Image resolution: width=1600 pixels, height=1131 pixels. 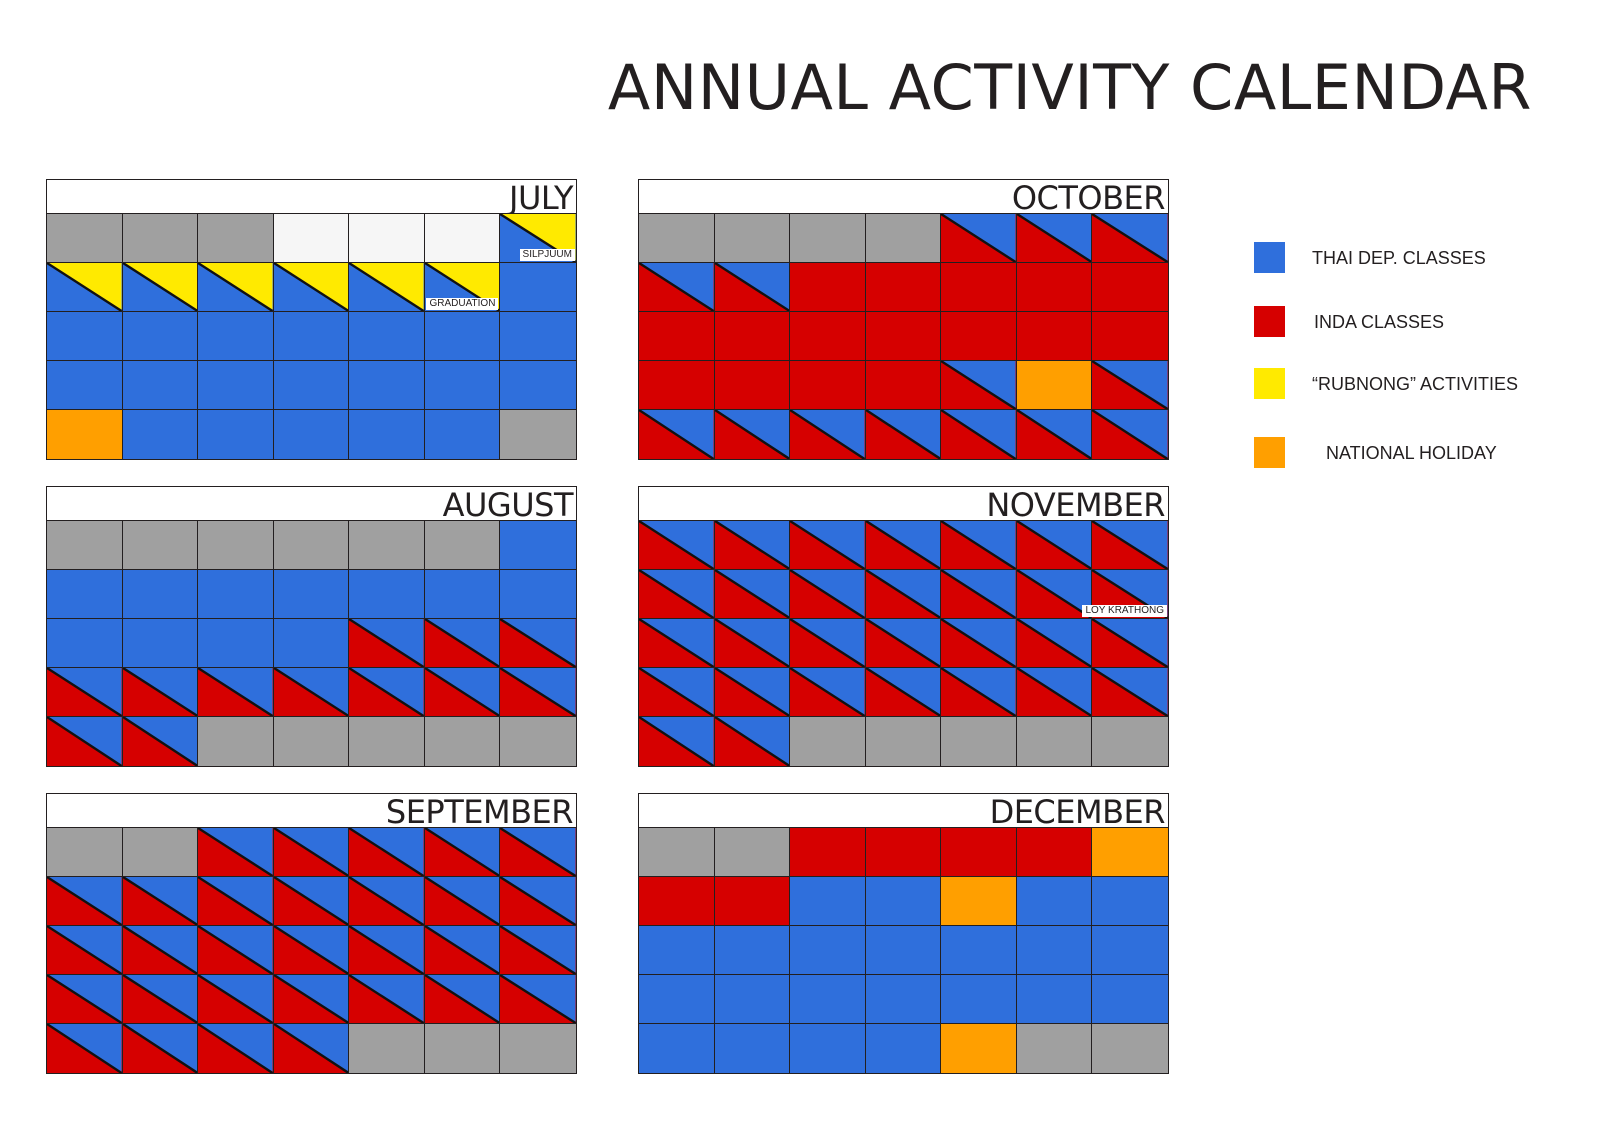 I want to click on legend-swatch, so click(x=1269, y=257).